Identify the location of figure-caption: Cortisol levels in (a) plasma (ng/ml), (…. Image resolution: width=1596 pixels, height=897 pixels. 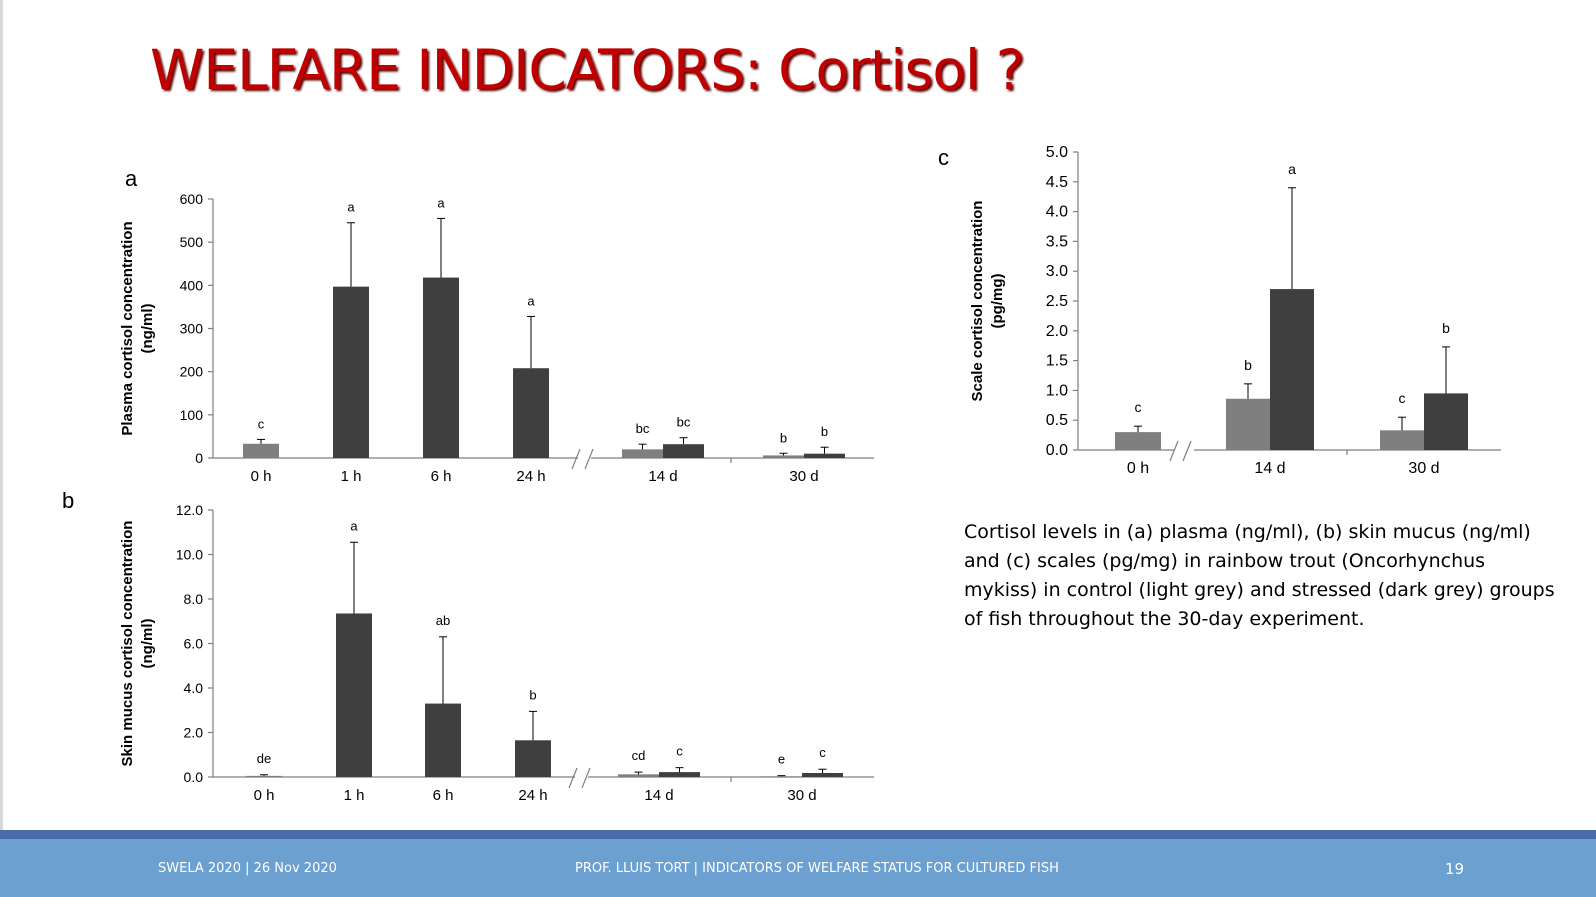
(1259, 575).